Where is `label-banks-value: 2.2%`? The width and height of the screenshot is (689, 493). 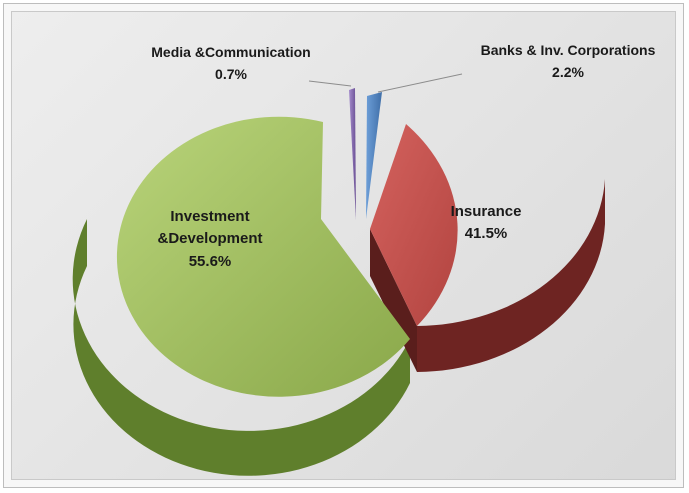
label-banks-value: 2.2% is located at coordinates (568, 72).